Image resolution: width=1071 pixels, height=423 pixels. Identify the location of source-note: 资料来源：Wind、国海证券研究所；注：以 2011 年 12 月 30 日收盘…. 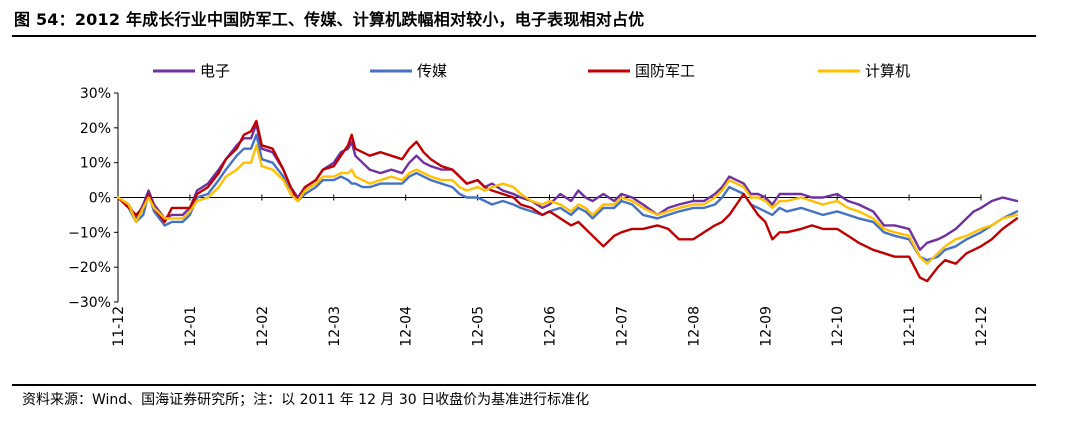
(306, 400).